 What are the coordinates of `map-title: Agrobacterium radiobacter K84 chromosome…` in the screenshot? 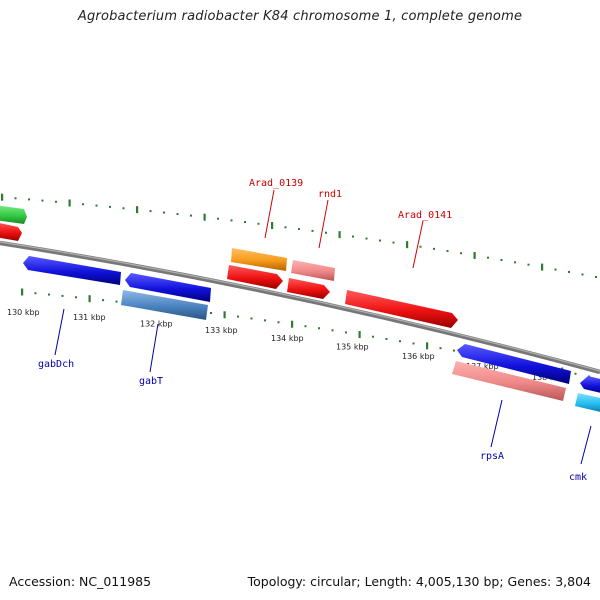 It's located at (300, 16).